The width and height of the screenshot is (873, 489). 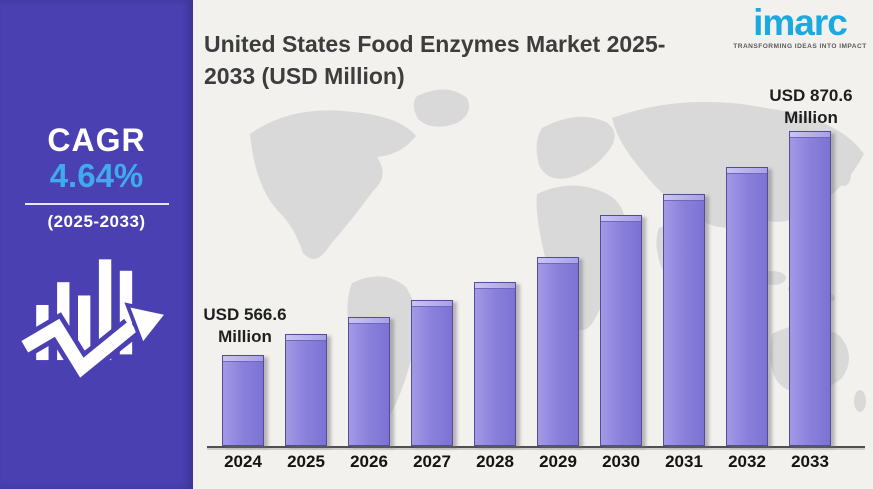 What do you see at coordinates (369, 461) in the screenshot?
I see `x-axis-label-2026: 2026` at bounding box center [369, 461].